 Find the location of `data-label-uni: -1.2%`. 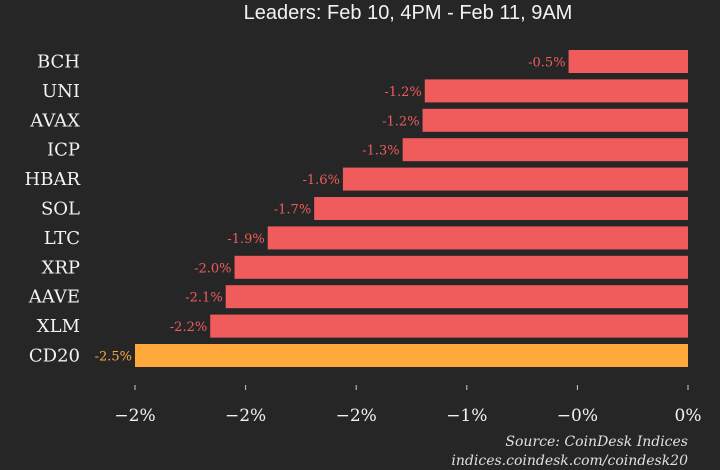

data-label-uni: -1.2% is located at coordinates (402, 92).